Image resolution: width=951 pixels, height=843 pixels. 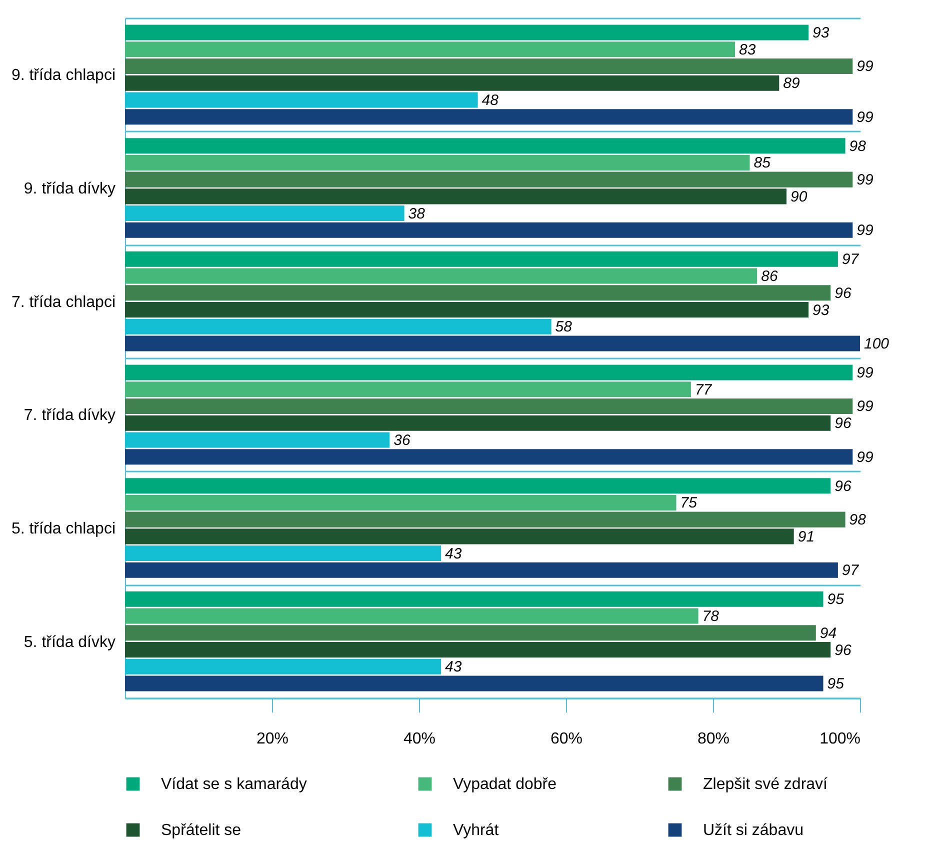 I want to click on y-tick-label: 7. třída chlapci, so click(x=63, y=302).